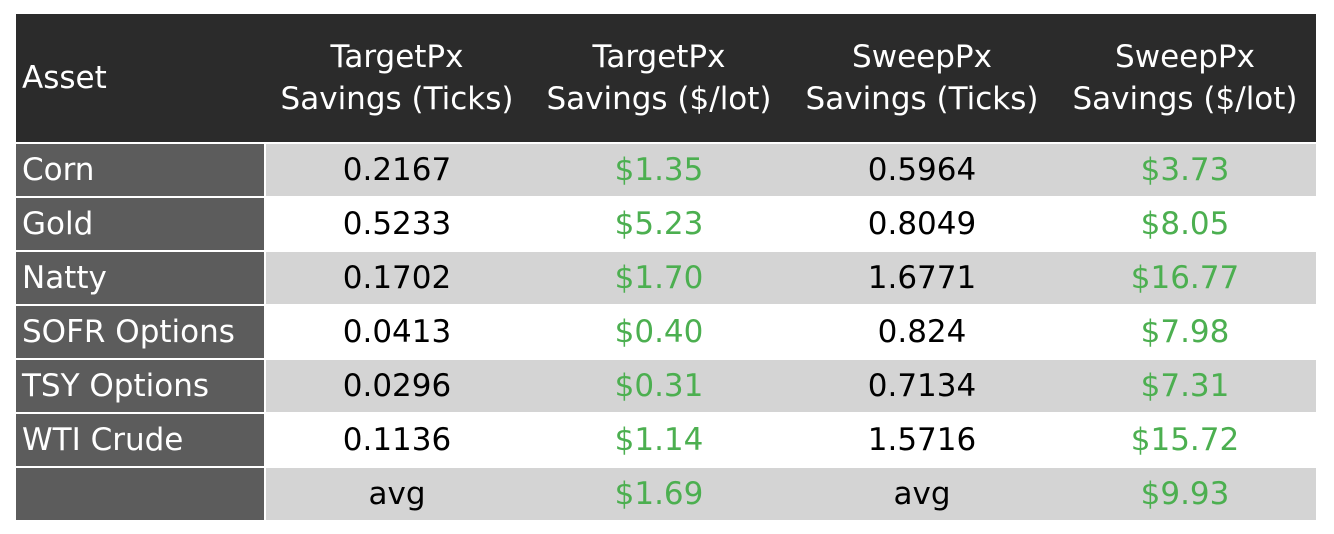  What do you see at coordinates (659, 385) in the screenshot?
I see `targetpx-dollars-cell: $0.31` at bounding box center [659, 385].